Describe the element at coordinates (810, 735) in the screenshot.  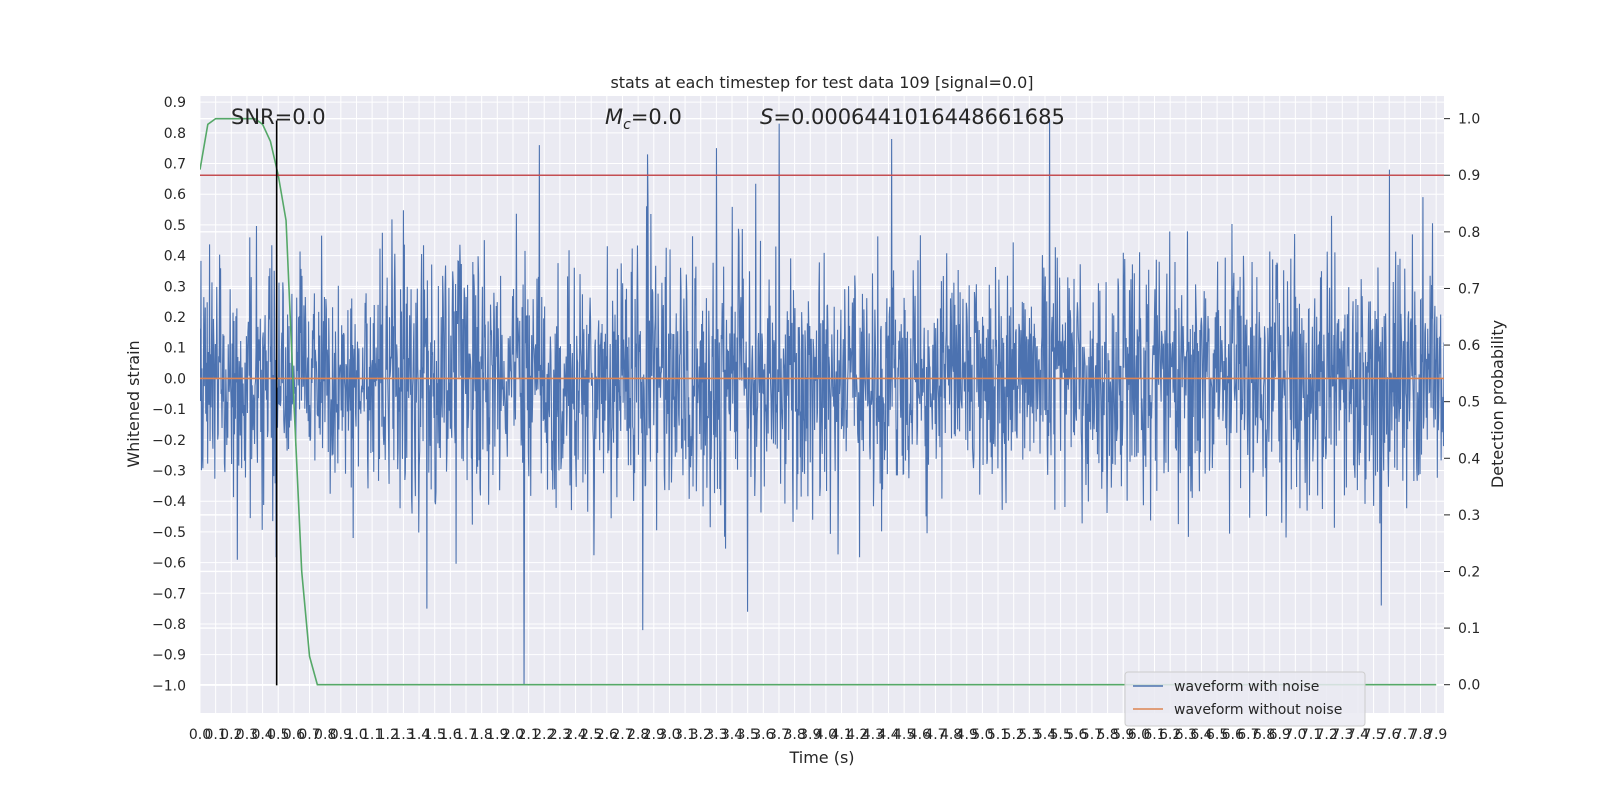
I see `x-tick-label: 3.9` at that location.